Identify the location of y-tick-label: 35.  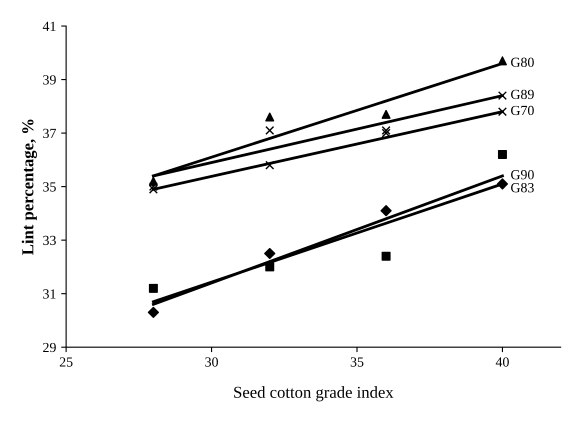
(49, 187).